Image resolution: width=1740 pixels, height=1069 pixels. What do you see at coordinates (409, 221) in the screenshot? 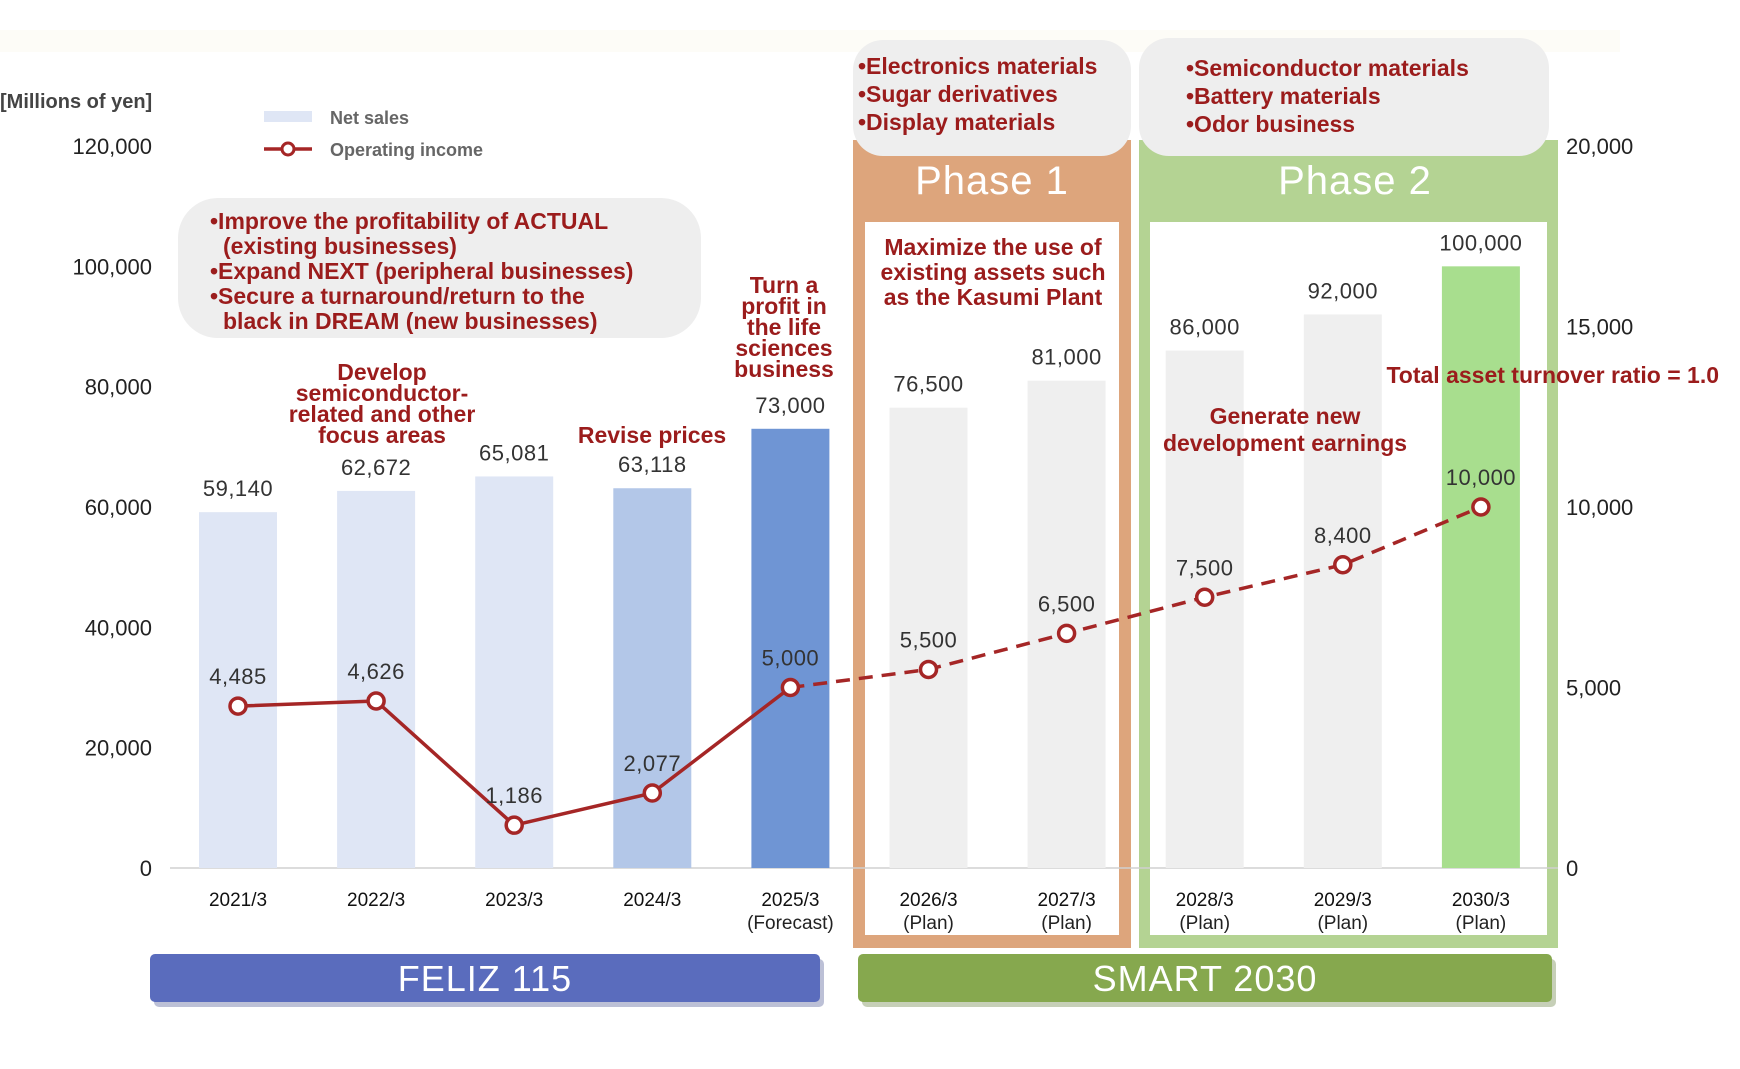
I see `feliz-goal-line-1: •Improve the profitability of ACTUAL` at bounding box center [409, 221].